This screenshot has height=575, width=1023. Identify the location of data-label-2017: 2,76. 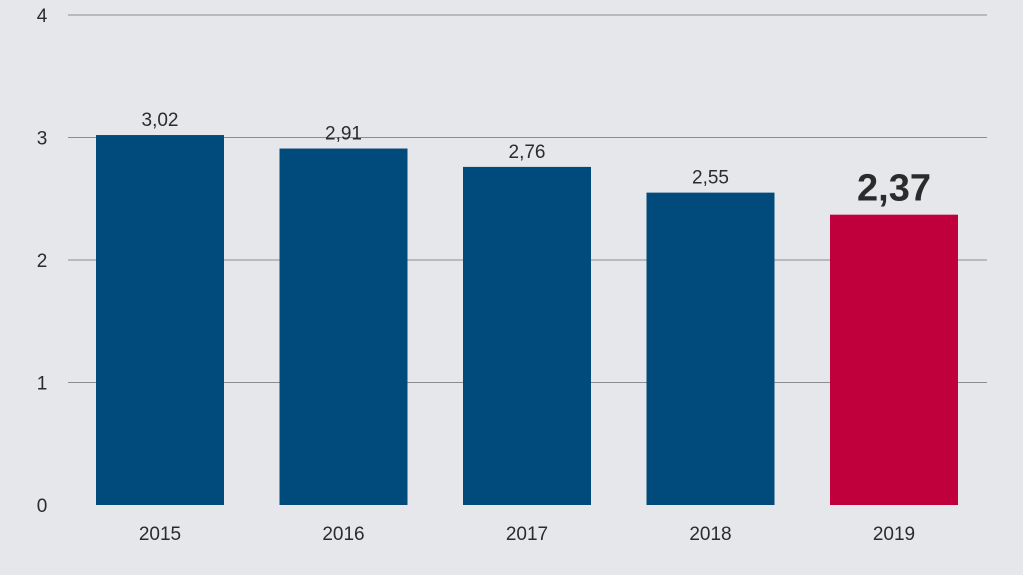
(527, 152).